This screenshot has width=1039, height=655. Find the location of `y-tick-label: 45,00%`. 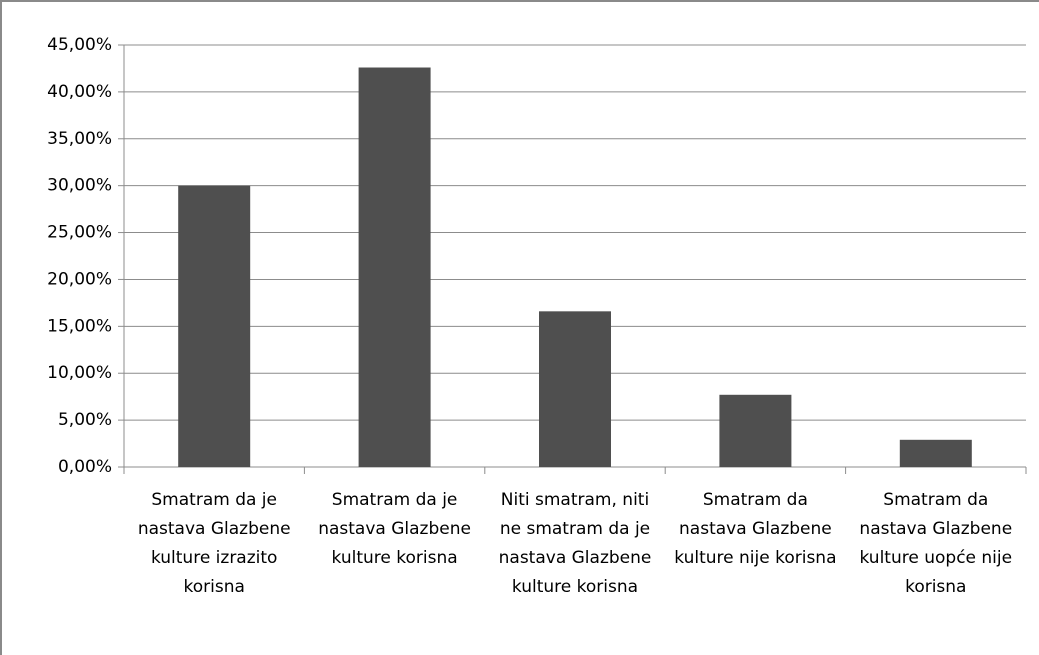

y-tick-label: 45,00% is located at coordinates (79, 45).